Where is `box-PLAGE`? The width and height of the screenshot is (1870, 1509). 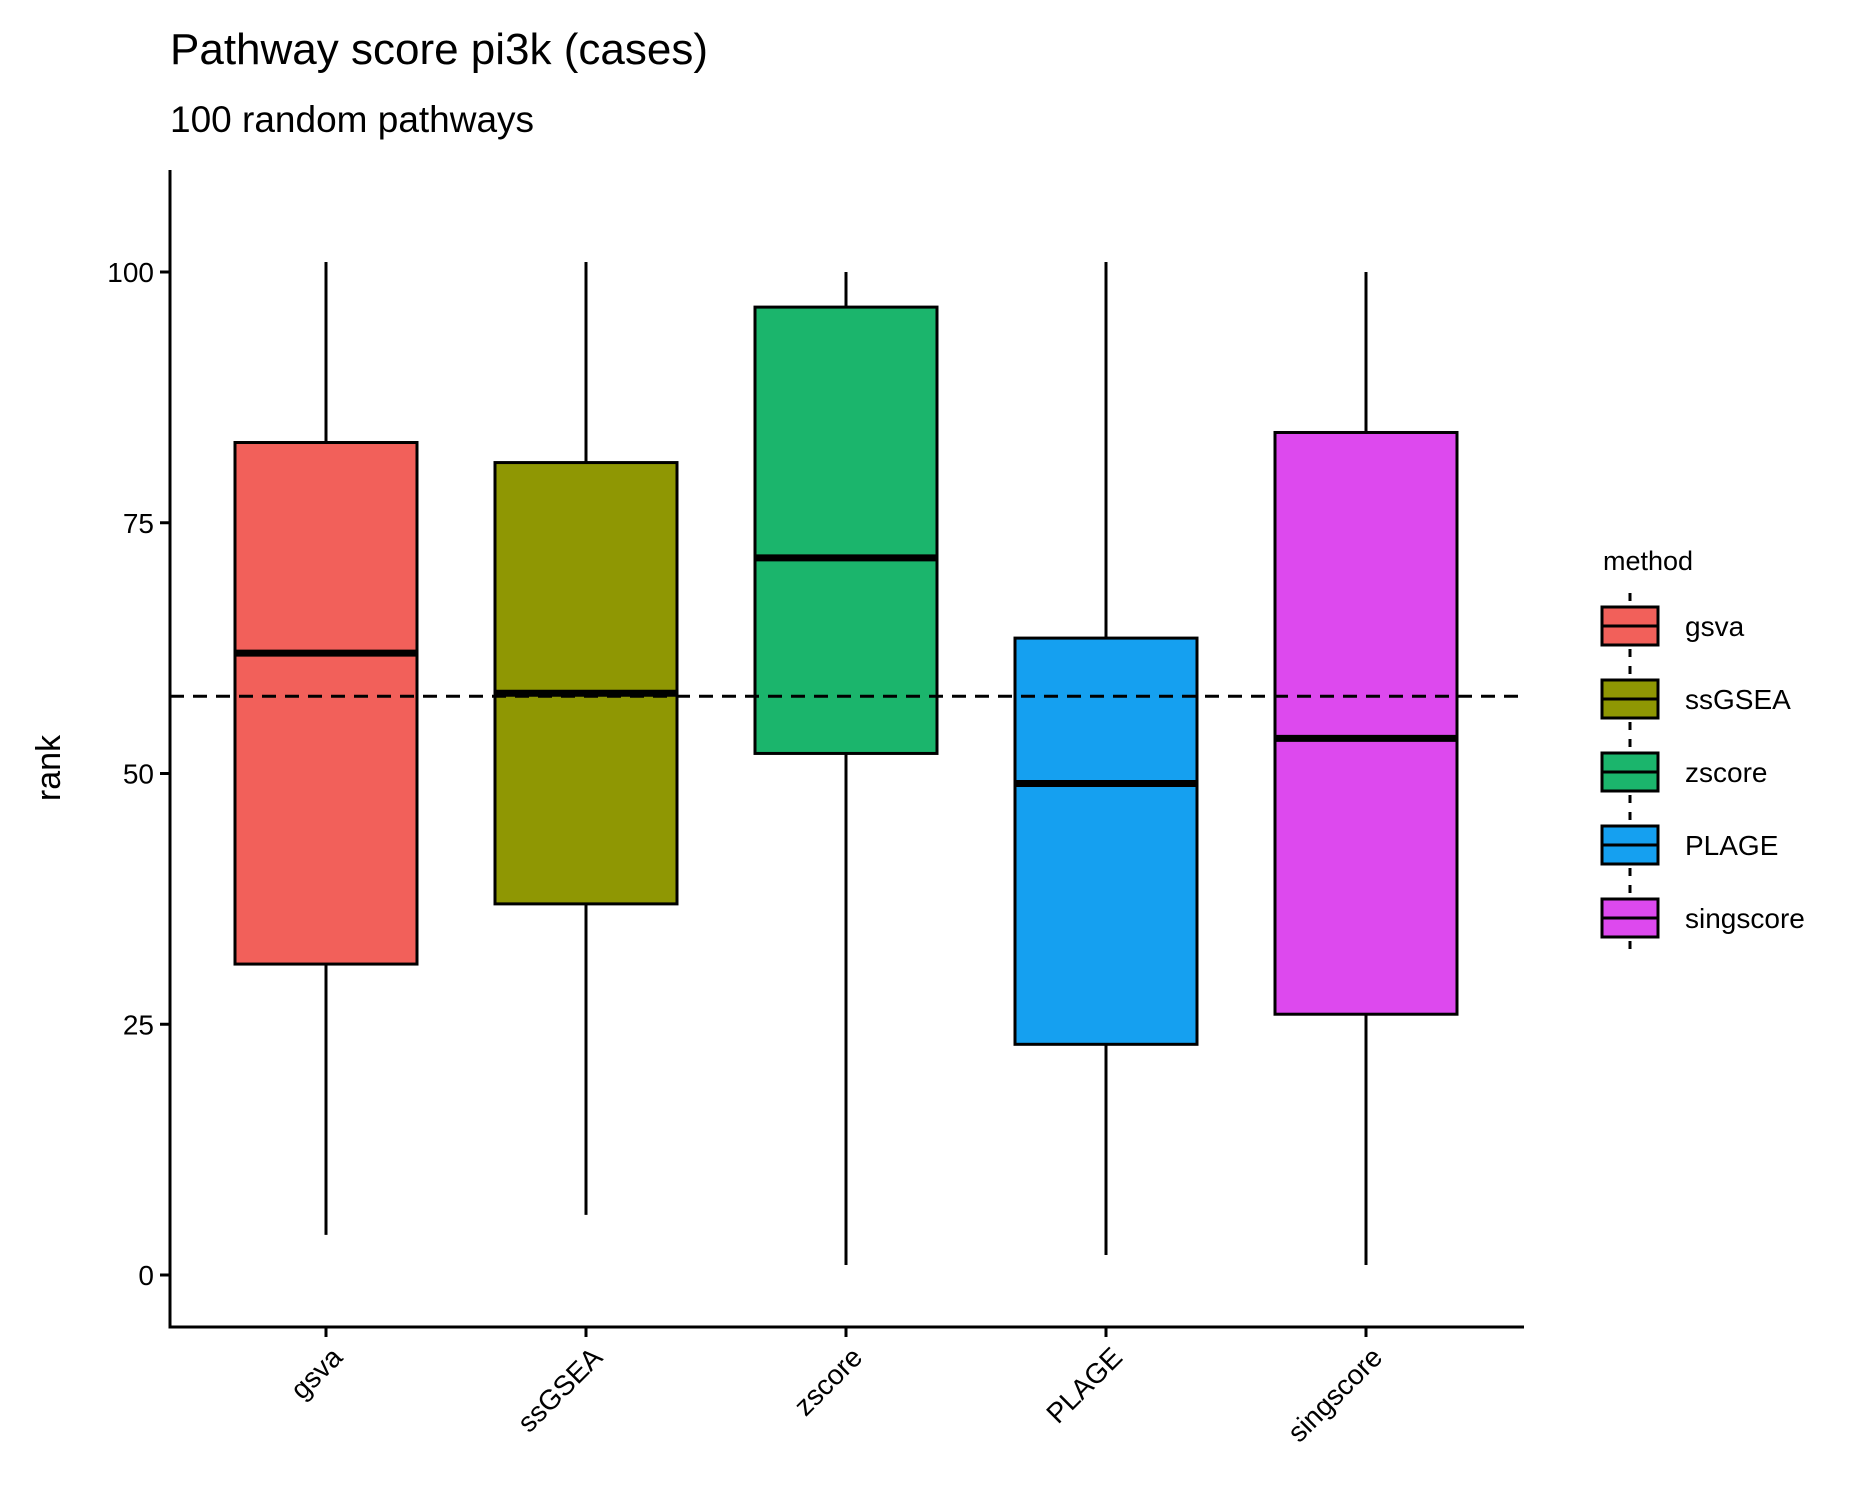
box-PLAGE is located at coordinates (1106, 841).